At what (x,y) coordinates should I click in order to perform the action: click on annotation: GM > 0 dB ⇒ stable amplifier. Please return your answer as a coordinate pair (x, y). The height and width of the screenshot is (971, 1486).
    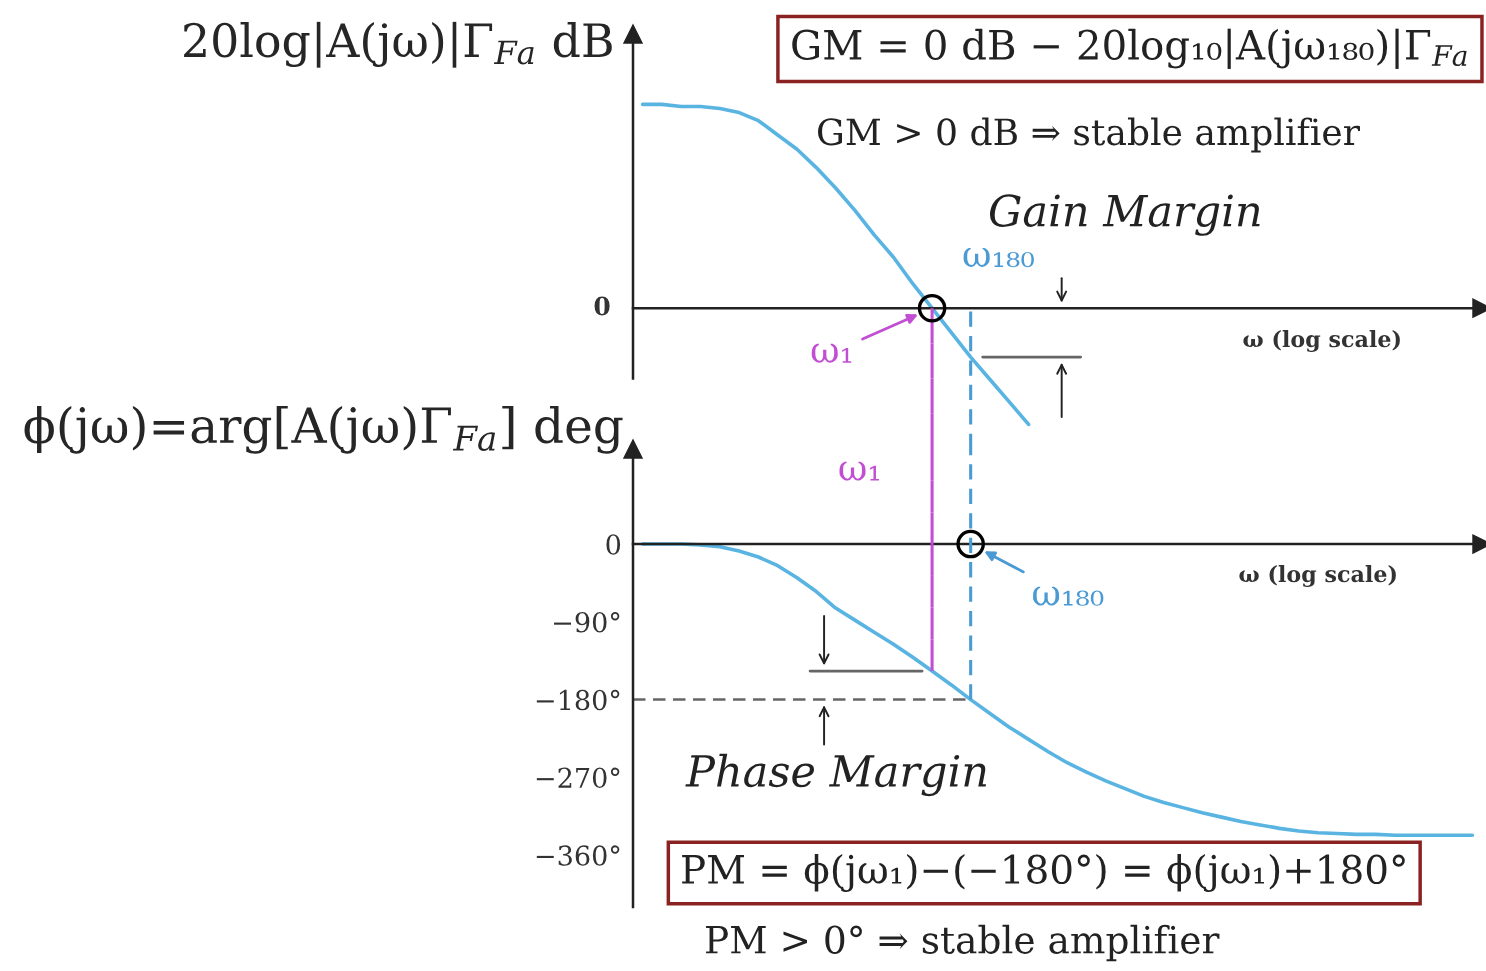
    Looking at the image, I should click on (1089, 135).